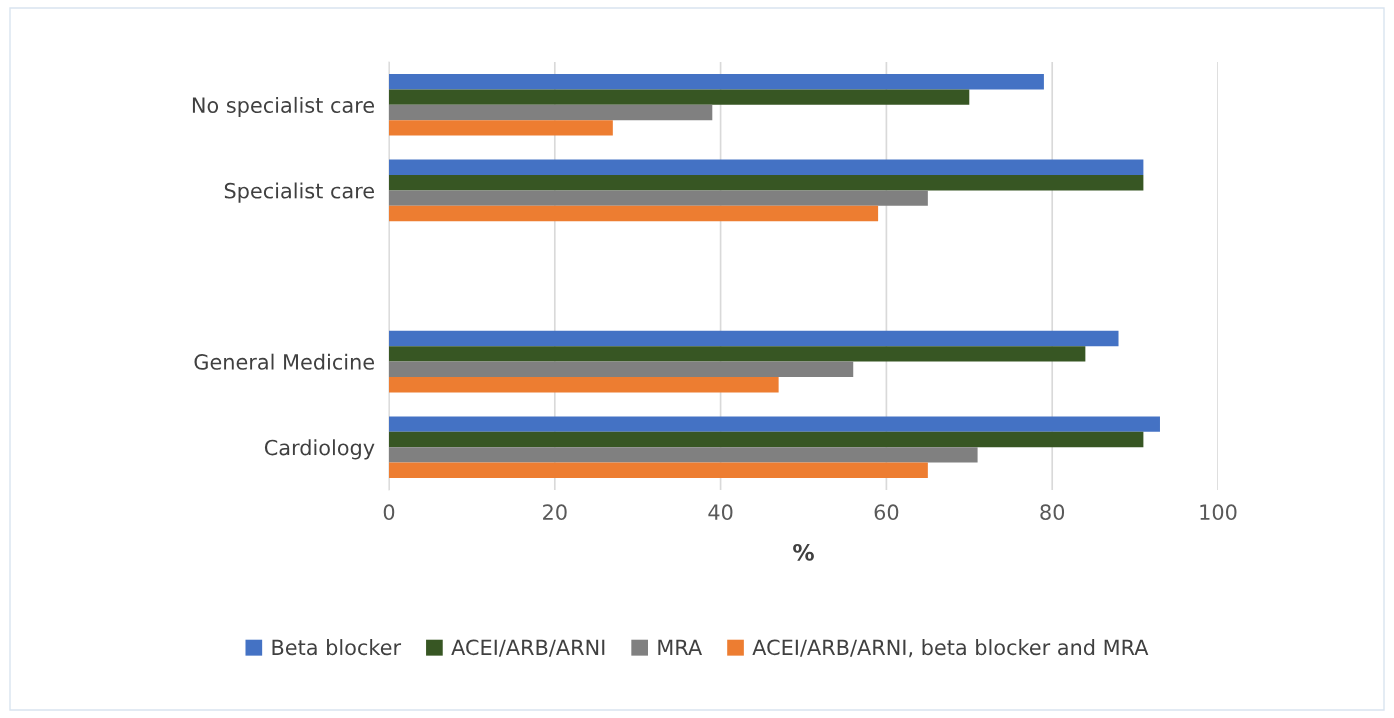 The width and height of the screenshot is (1394, 718). I want to click on x-tick-label: 100, so click(1218, 512).